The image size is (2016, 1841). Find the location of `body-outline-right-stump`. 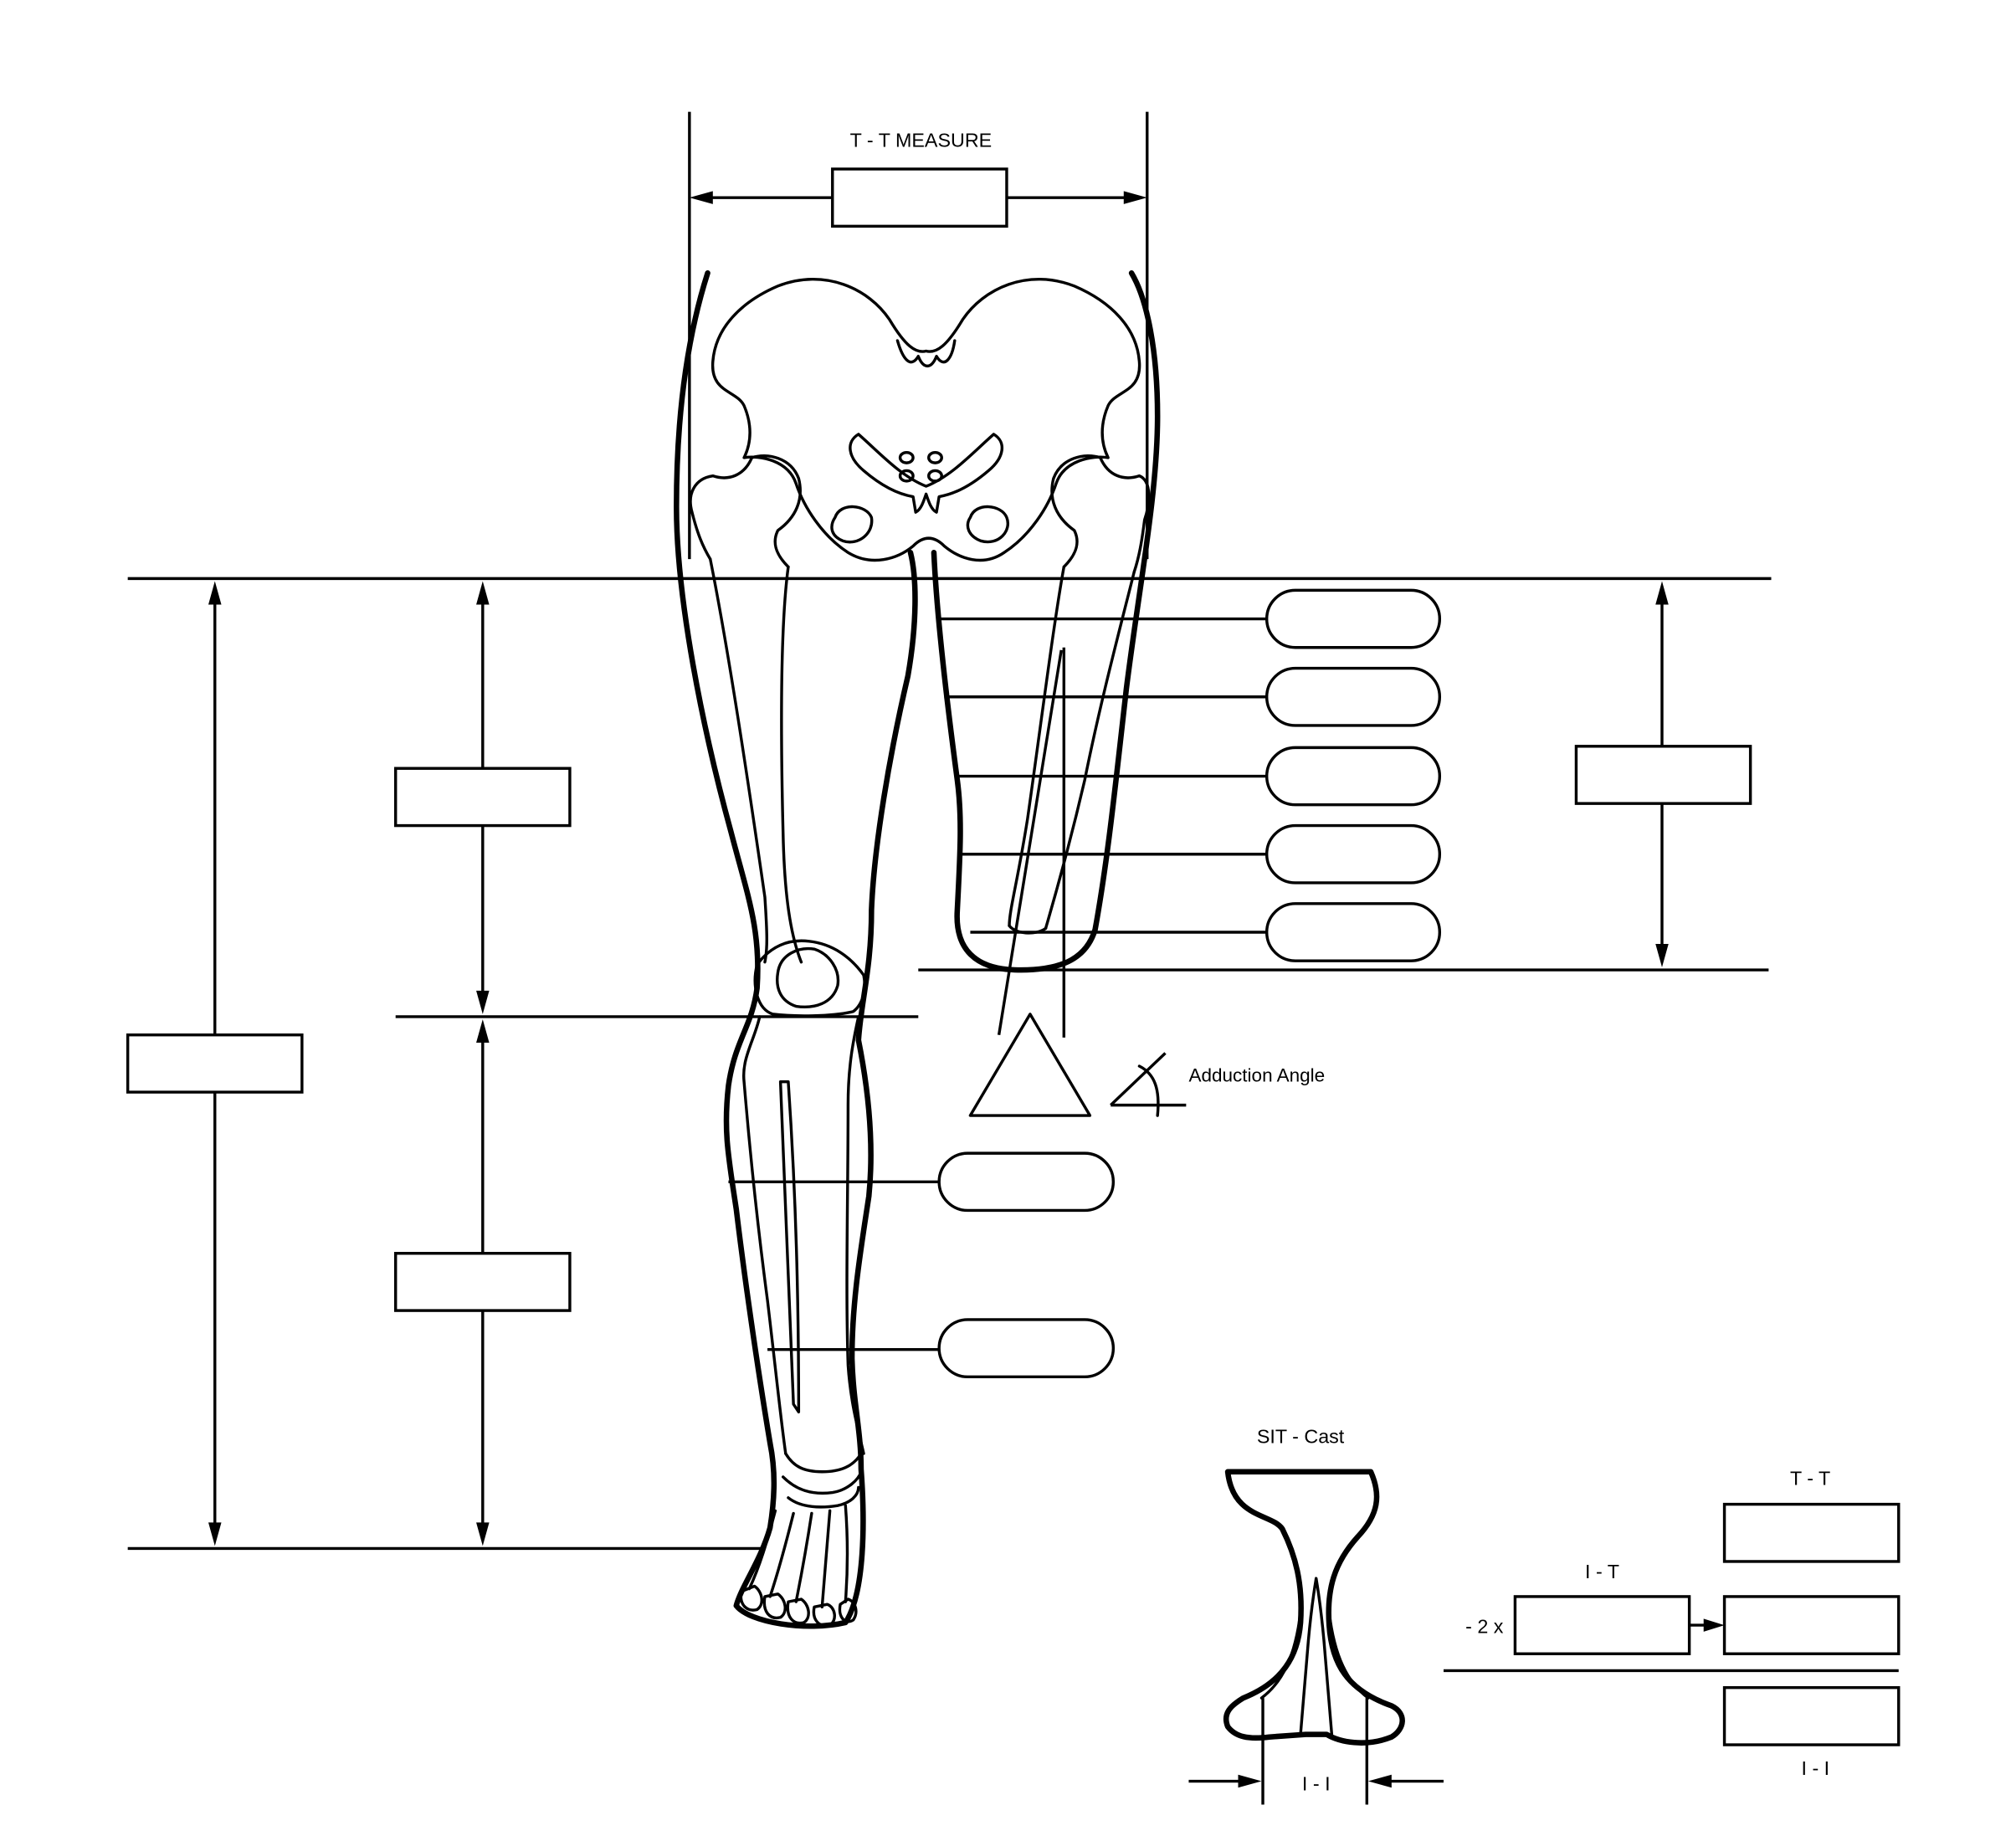

body-outline-right-stump is located at coordinates (1046, 621).